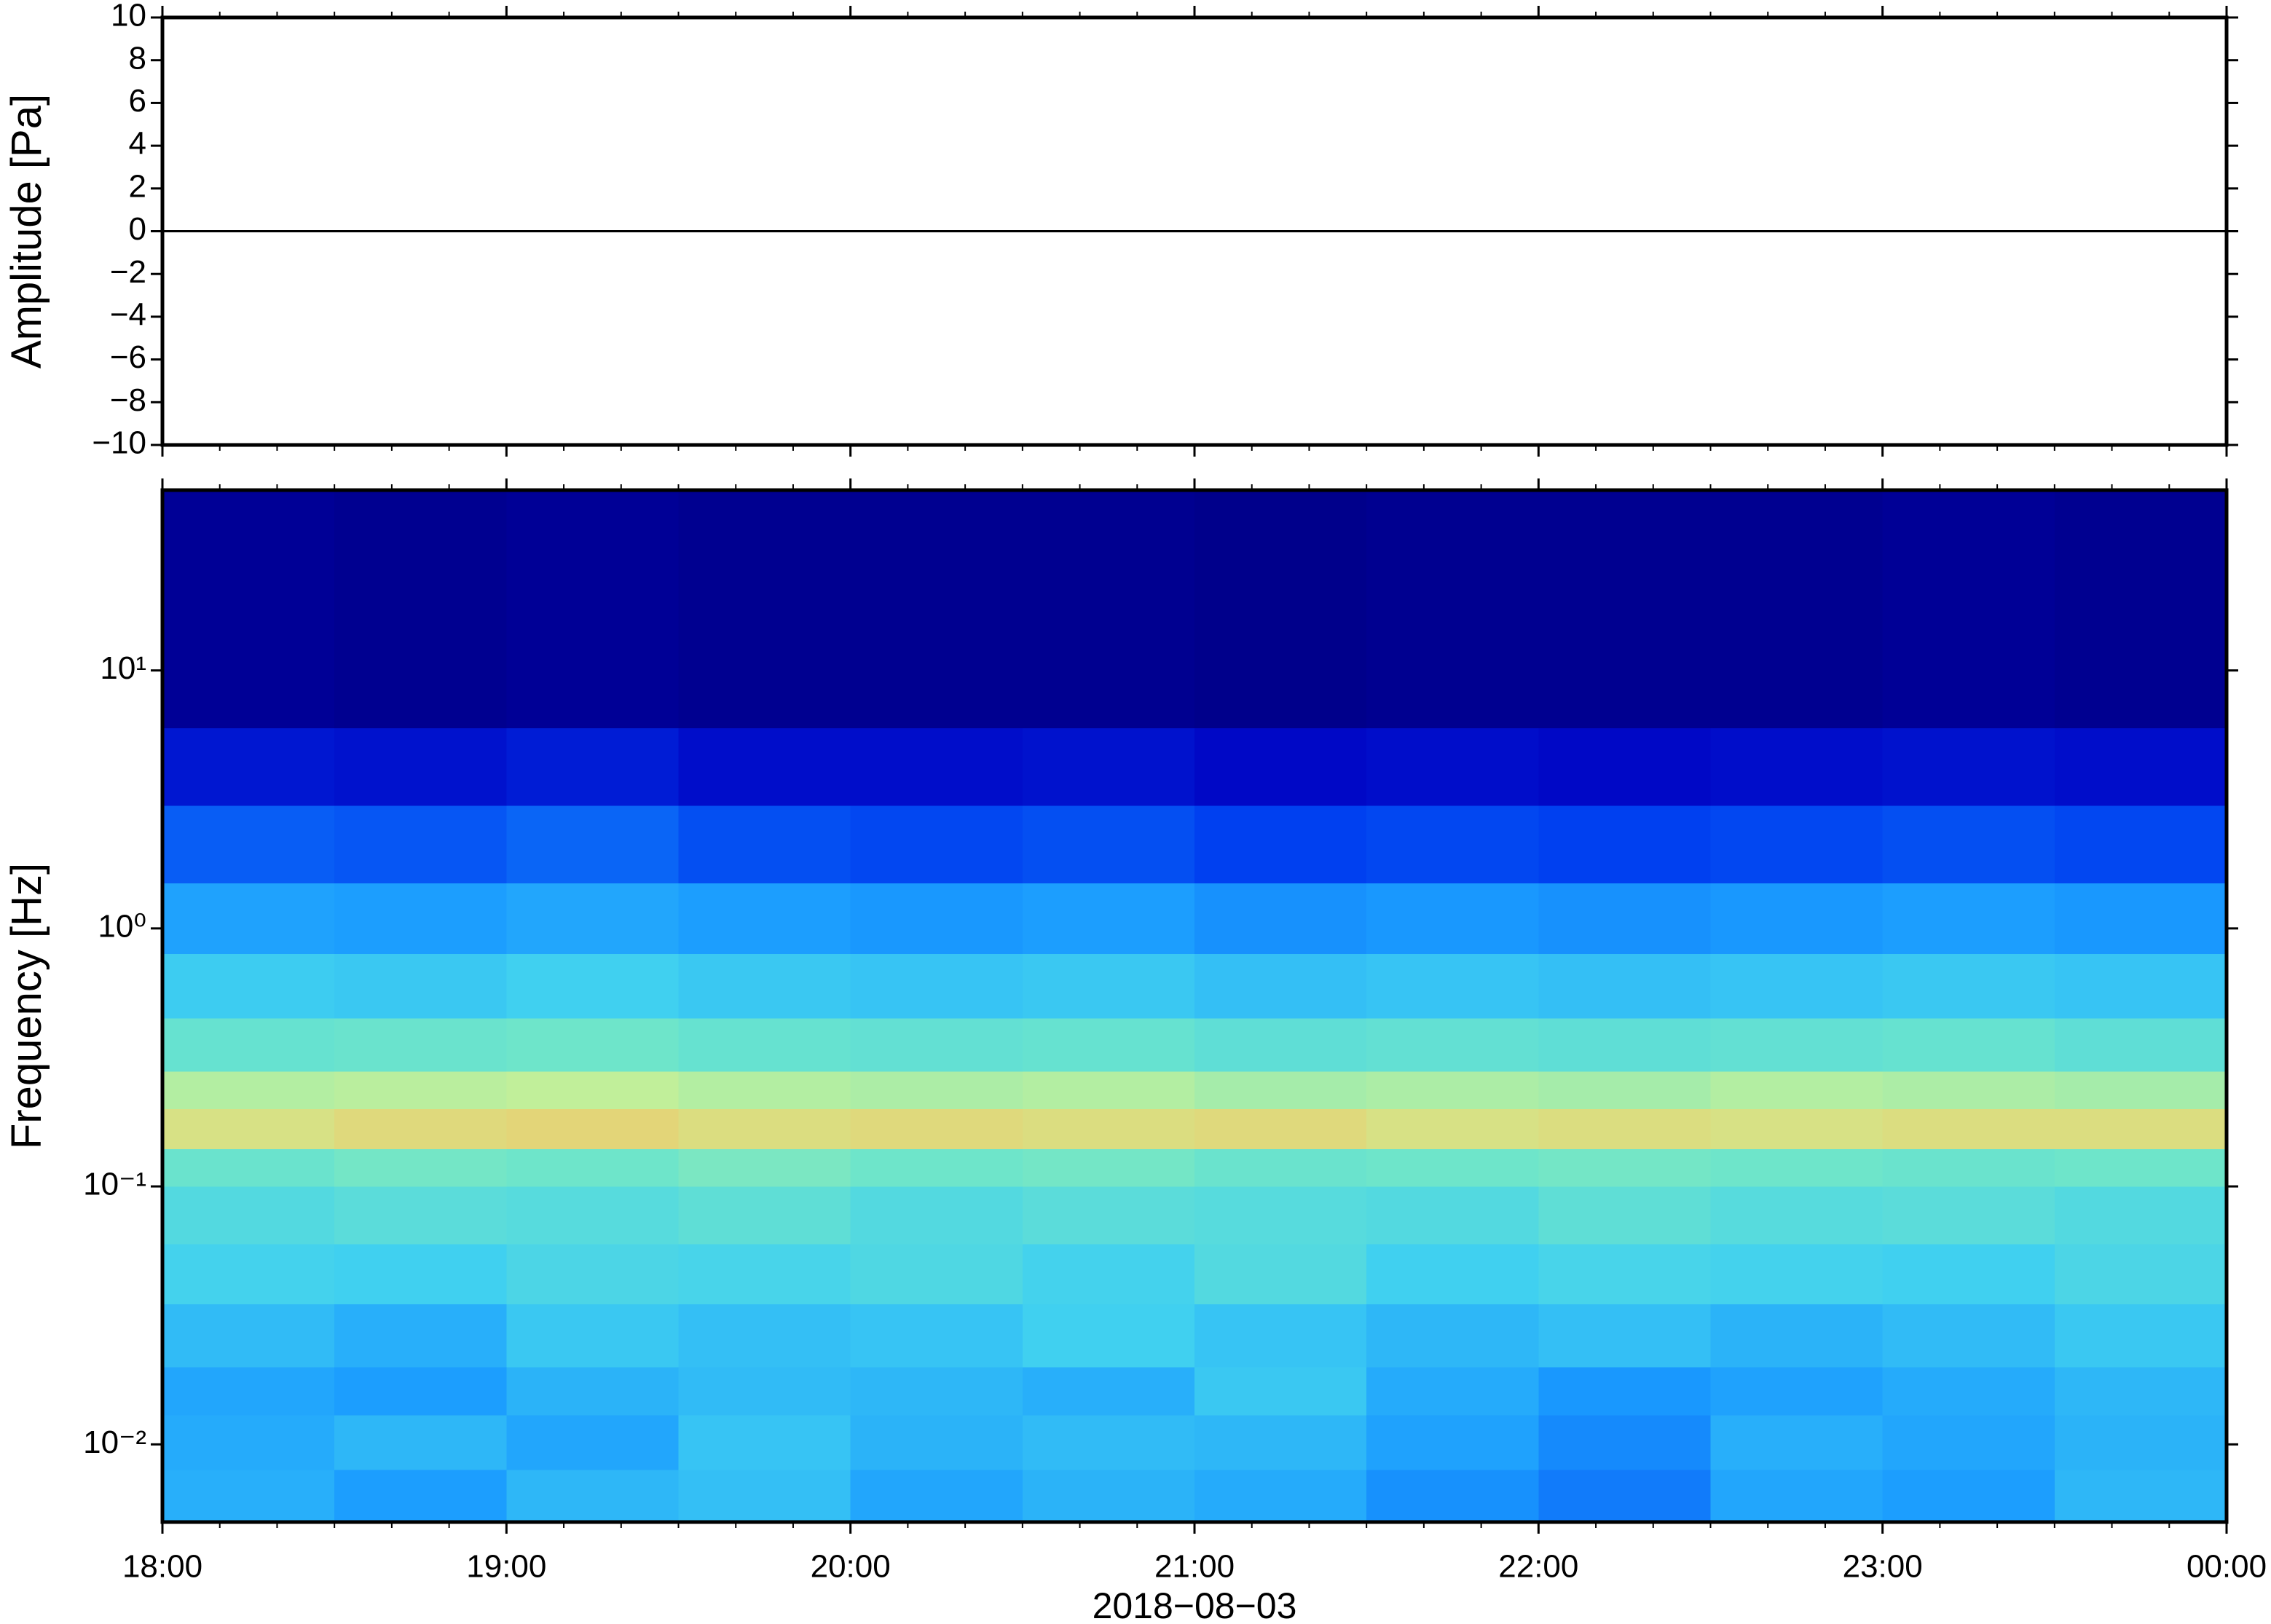 The height and width of the screenshot is (1624, 2271). I want to click on x-axis-label: 2018−08−03, so click(1195, 1604).